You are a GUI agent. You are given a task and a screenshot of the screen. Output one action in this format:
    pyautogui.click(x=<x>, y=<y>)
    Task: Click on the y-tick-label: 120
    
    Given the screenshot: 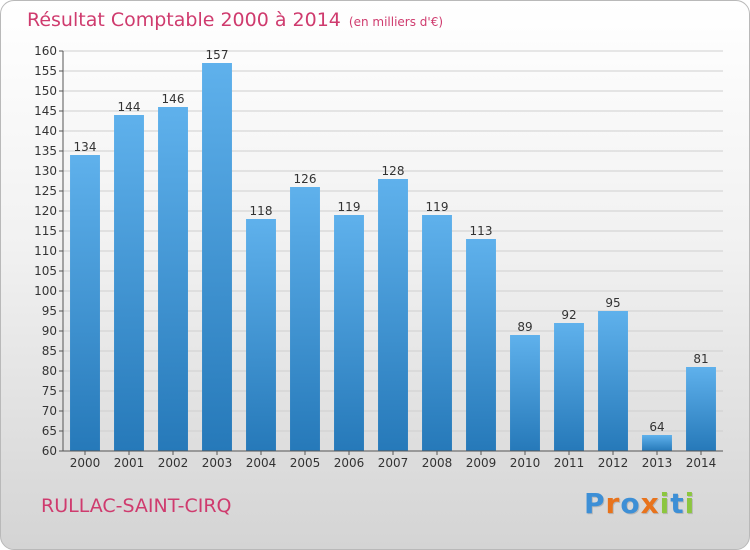 What is the action you would take?
    pyautogui.click(x=45, y=211)
    